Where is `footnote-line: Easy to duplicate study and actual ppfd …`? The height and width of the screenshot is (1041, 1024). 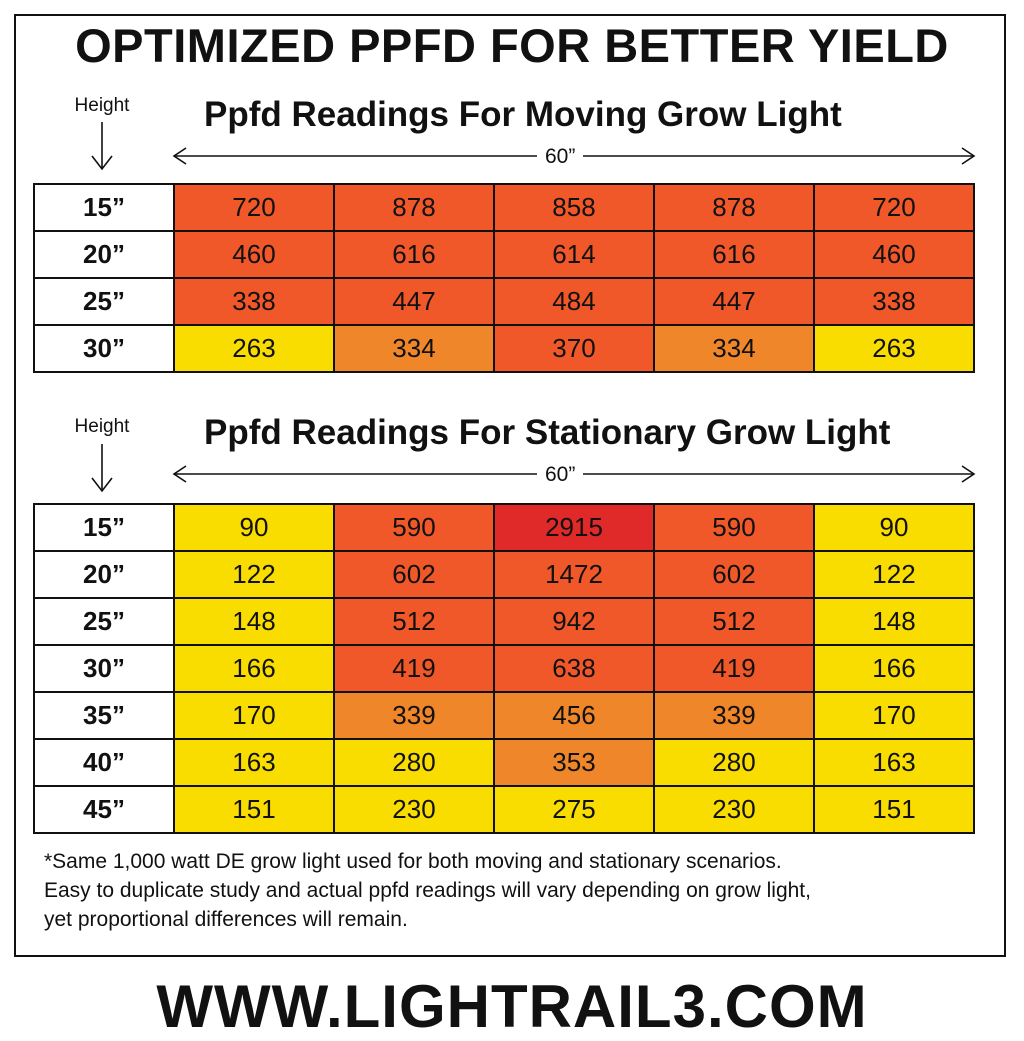
footnote-line: Easy to duplicate study and actual ppfd … is located at coordinates (427, 890).